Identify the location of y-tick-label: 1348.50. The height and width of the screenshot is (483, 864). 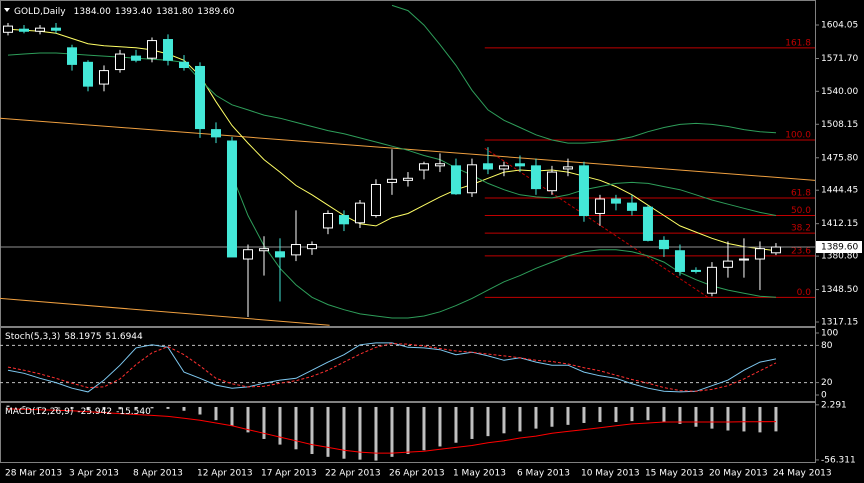
(839, 290).